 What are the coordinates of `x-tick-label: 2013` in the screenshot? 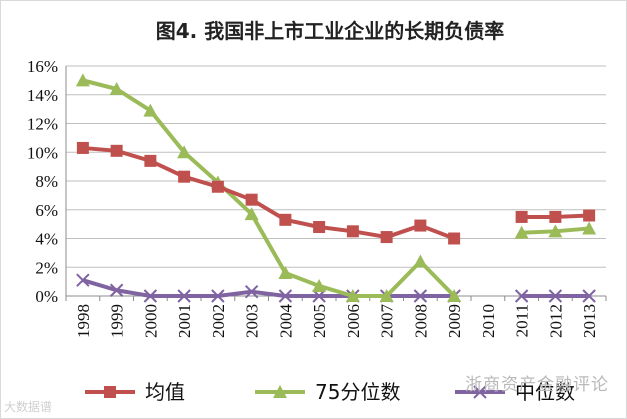 It's located at (589, 321).